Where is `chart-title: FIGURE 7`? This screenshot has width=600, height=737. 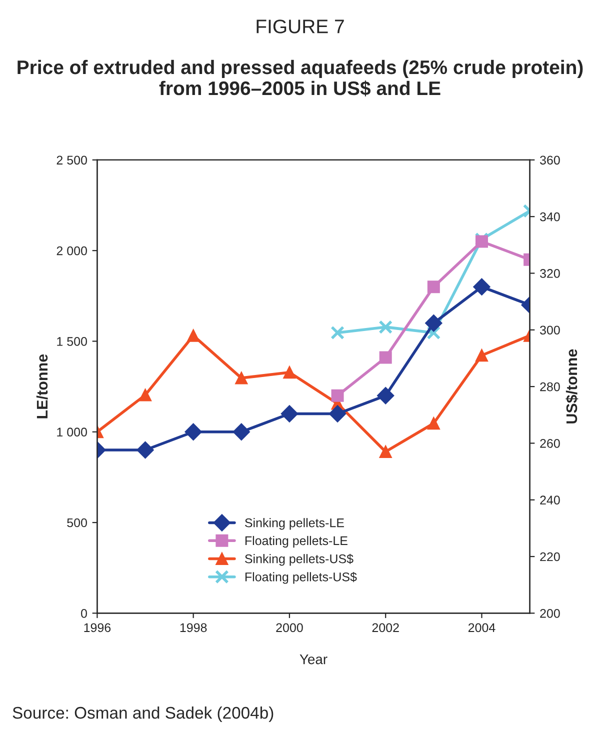 chart-title: FIGURE 7 is located at coordinates (300, 27).